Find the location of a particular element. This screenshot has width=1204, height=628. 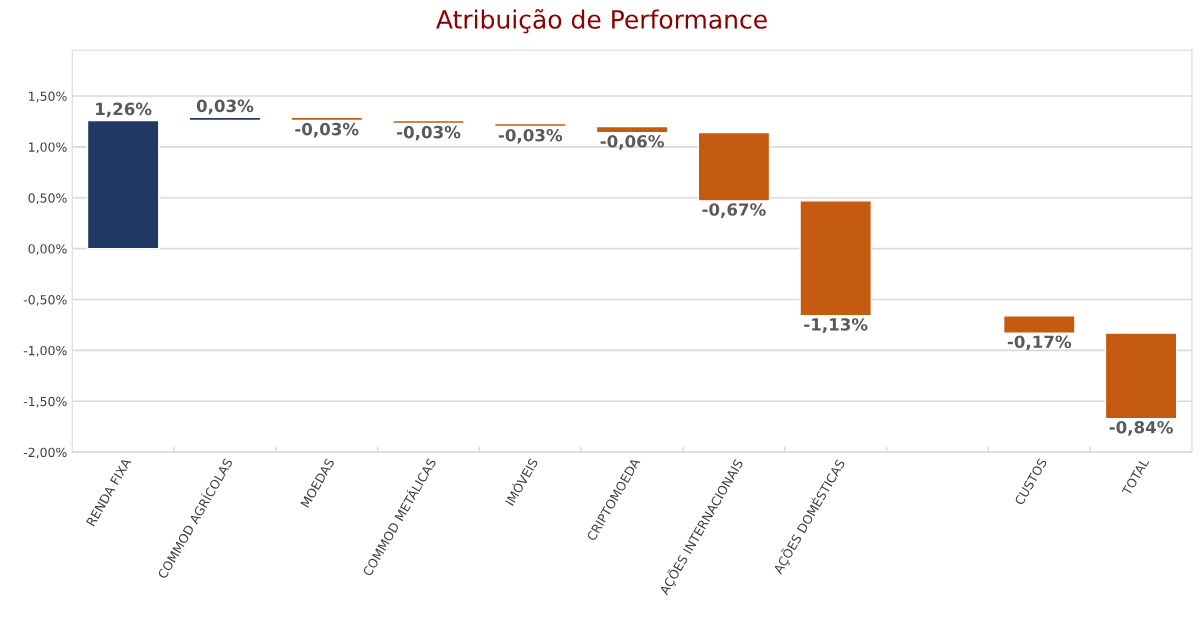

chart-title: Atribuição de Performance is located at coordinates (601, 21).